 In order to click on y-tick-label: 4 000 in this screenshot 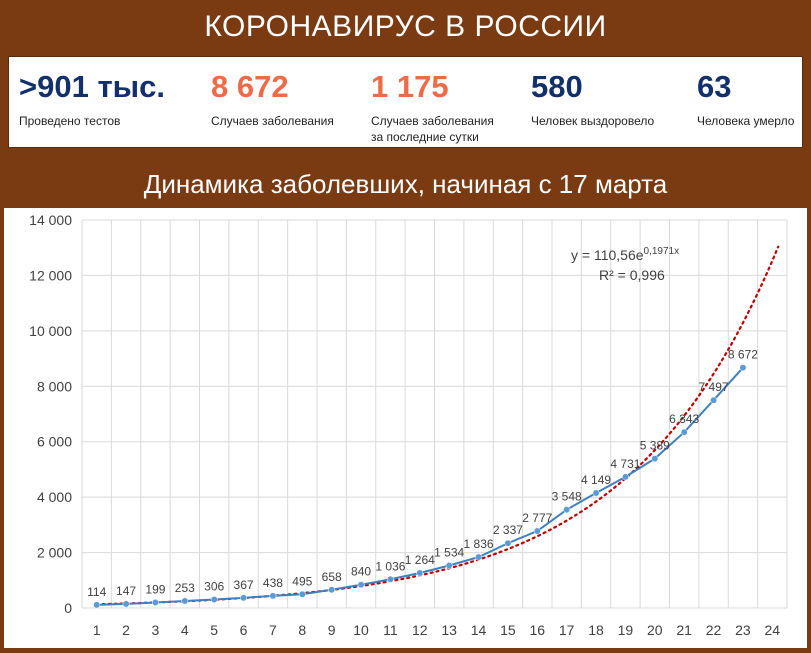, I will do `click(54, 497)`.